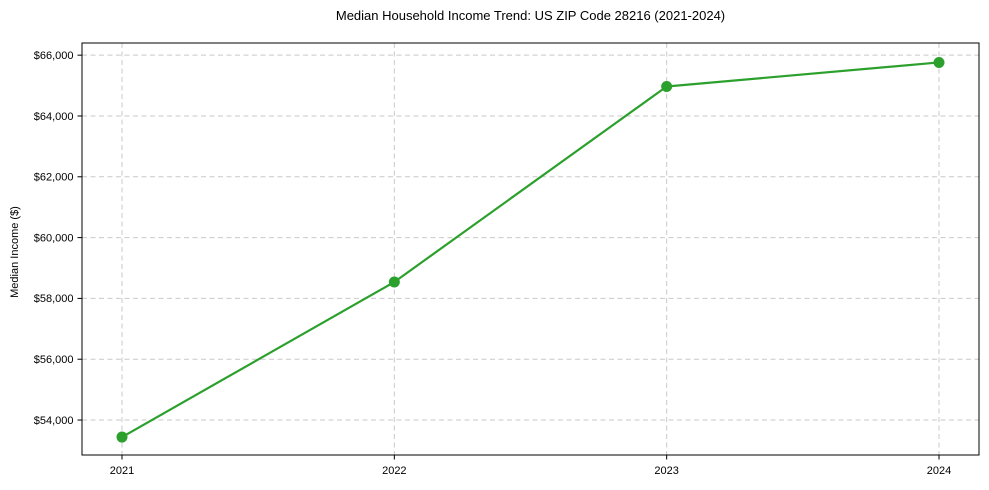  I want to click on data-point-2021, so click(122, 437).